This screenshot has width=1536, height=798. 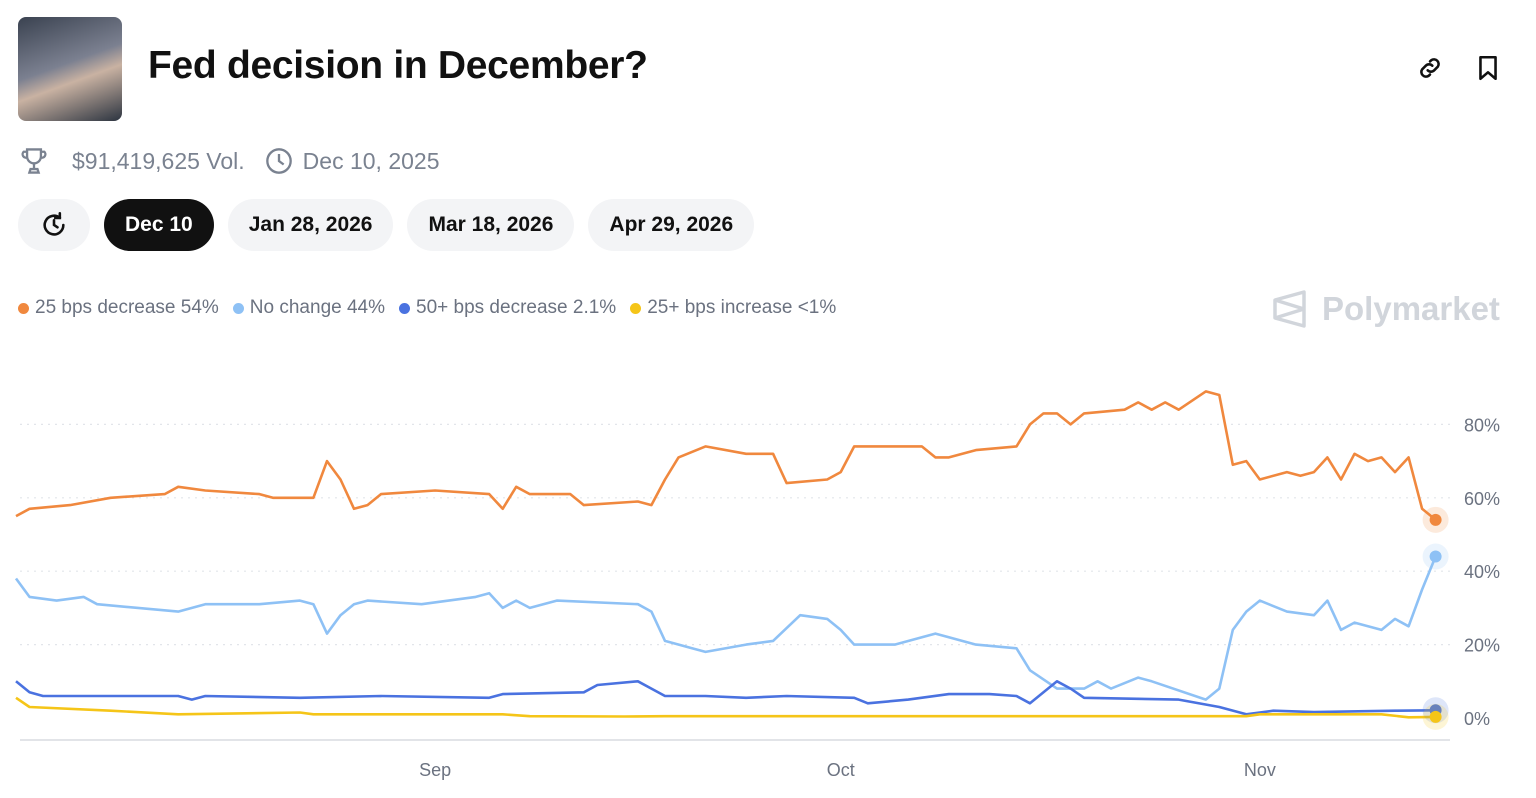 What do you see at coordinates (158, 160) in the screenshot?
I see `volume-text: $91,419,625 Vol.` at bounding box center [158, 160].